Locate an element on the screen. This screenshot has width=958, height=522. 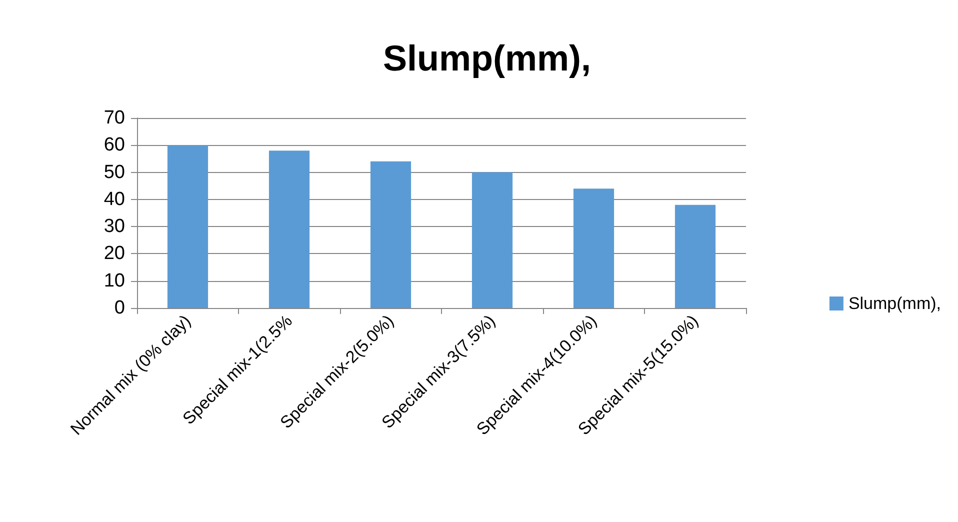
y-tick-label: 0 is located at coordinates (119, 308).